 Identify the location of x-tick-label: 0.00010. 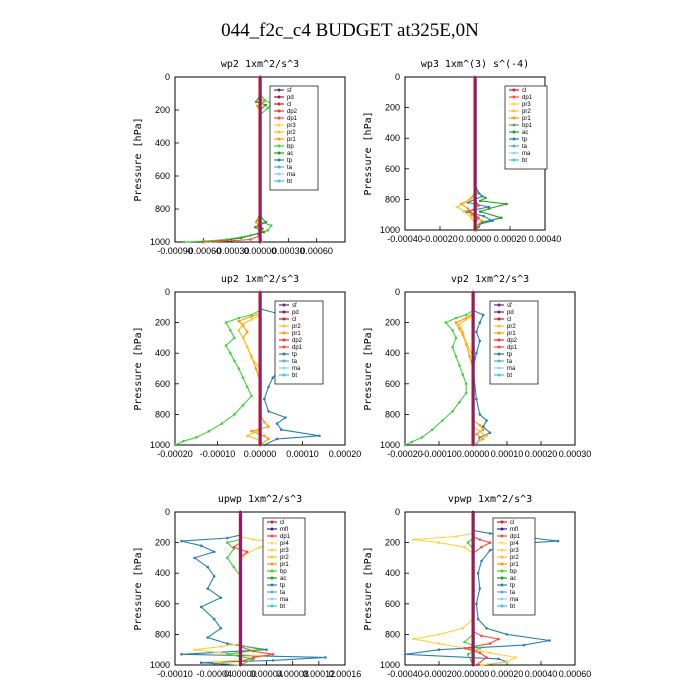
(507, 454).